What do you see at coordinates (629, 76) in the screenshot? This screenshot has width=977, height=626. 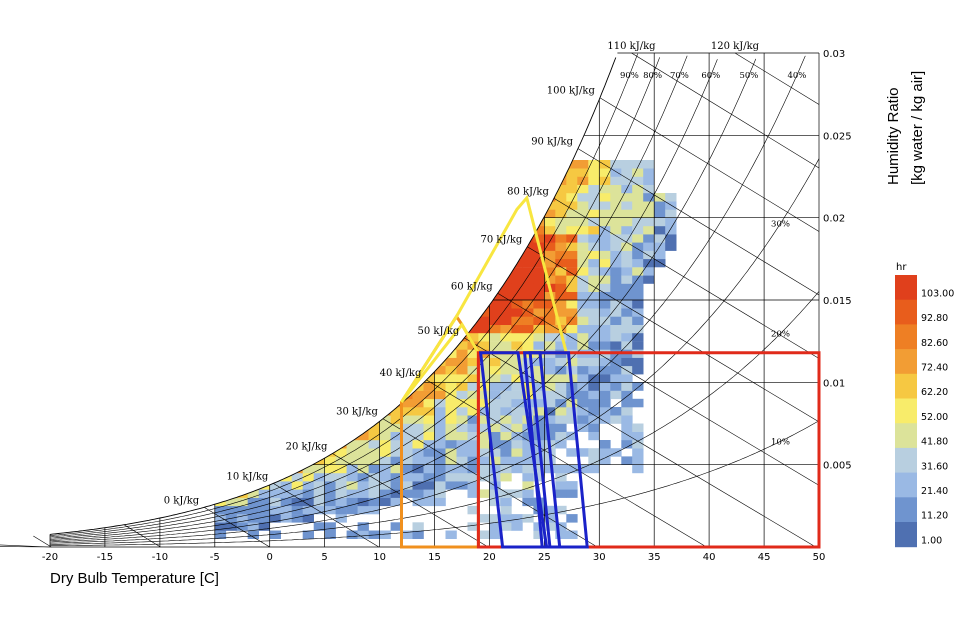 I see `rh-label: 90%` at bounding box center [629, 76].